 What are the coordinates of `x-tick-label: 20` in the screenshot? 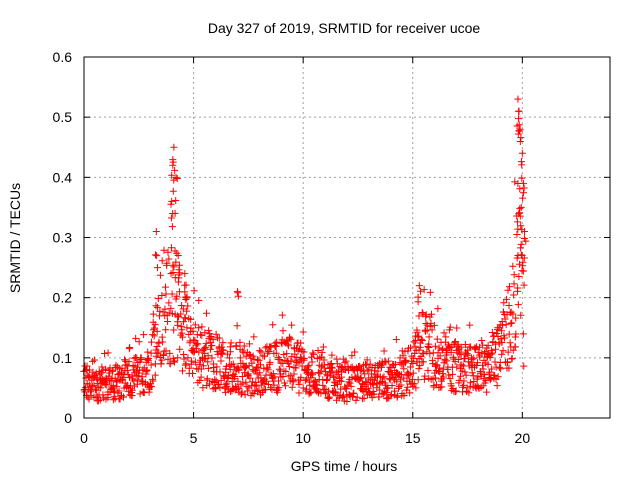 It's located at (523, 438).